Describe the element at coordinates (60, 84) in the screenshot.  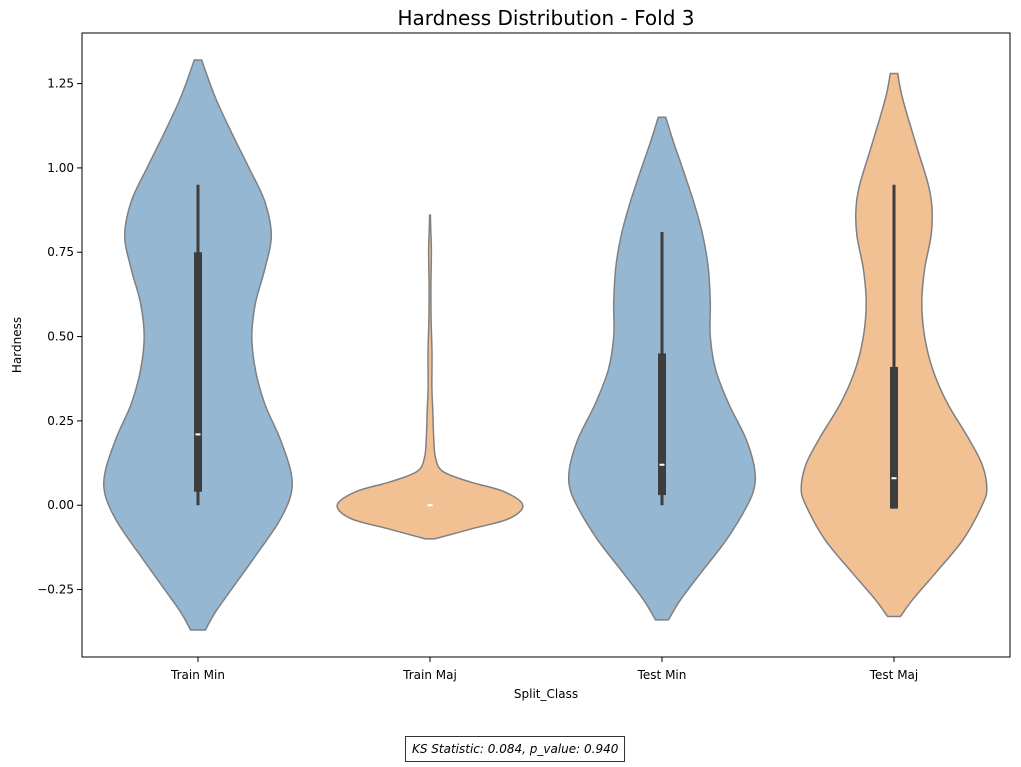
I see `y-tick-label: 1.25` at that location.